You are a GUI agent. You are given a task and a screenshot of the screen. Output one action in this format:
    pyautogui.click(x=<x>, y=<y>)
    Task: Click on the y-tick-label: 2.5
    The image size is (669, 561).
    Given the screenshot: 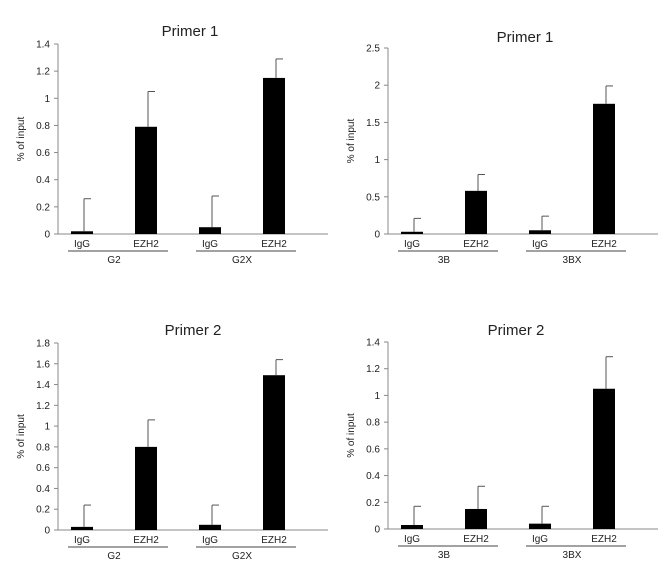 What is the action you would take?
    pyautogui.click(x=373, y=49)
    